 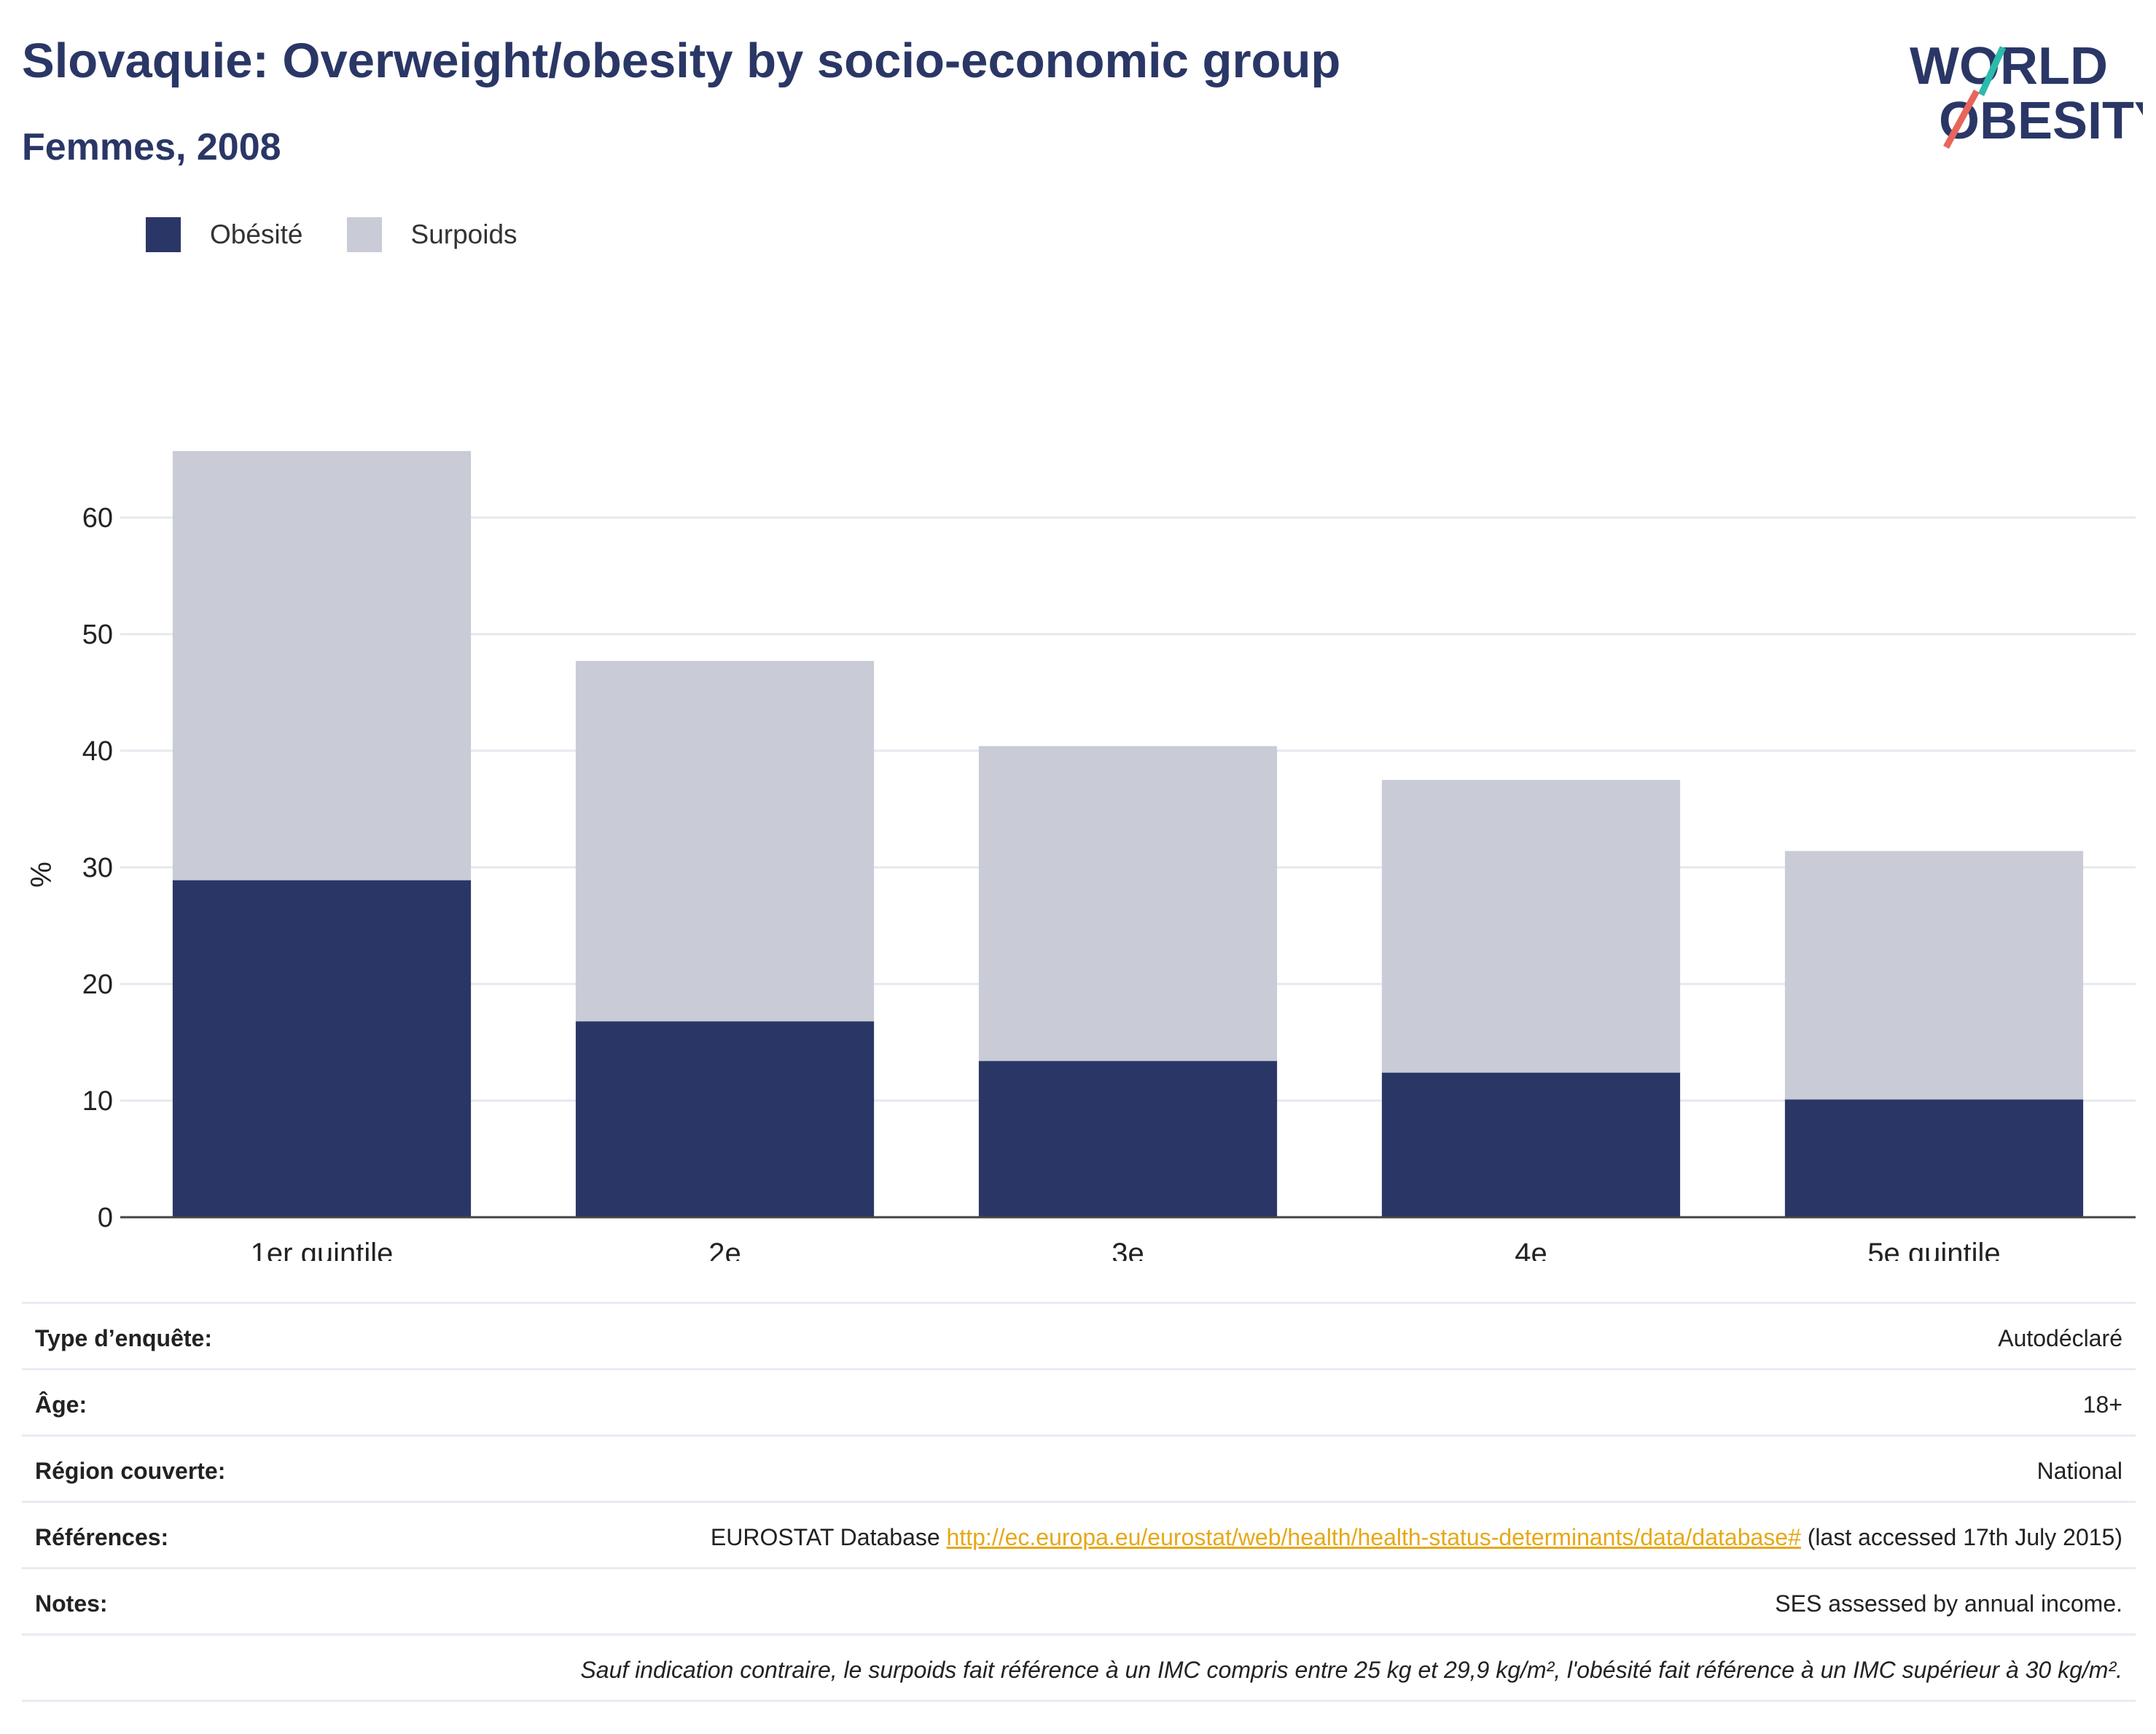 I want to click on x-tick-label: 3e, so click(x=1128, y=1249).